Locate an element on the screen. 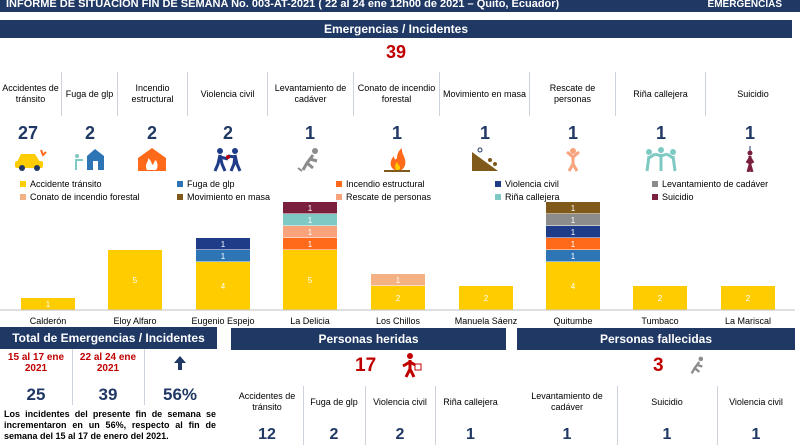  period-curr: 22 al 24 ene 2021 is located at coordinates (108, 363).